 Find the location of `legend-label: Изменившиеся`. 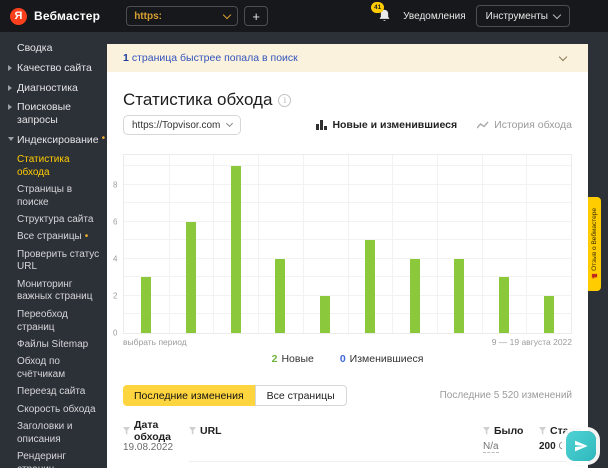

legend-label: Изменившиеся is located at coordinates (386, 359).